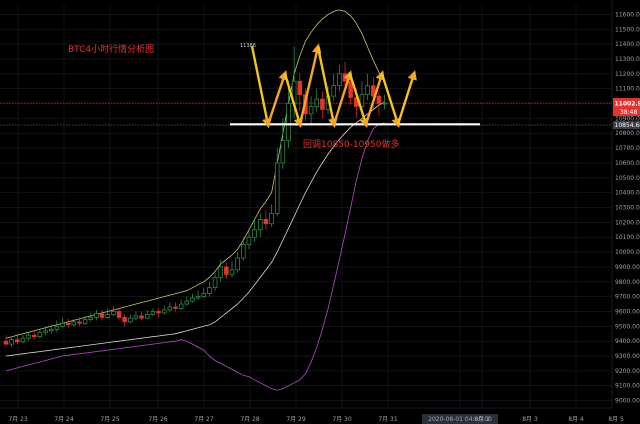 This screenshot has height=424, width=640. Describe the element at coordinates (530, 419) in the screenshot. I see `x-tick-label: 8月 3` at that location.